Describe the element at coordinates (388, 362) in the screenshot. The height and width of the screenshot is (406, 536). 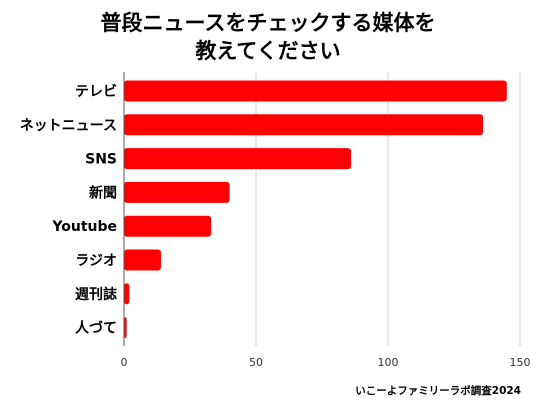
I see `x-tick-label-100: 100` at that location.